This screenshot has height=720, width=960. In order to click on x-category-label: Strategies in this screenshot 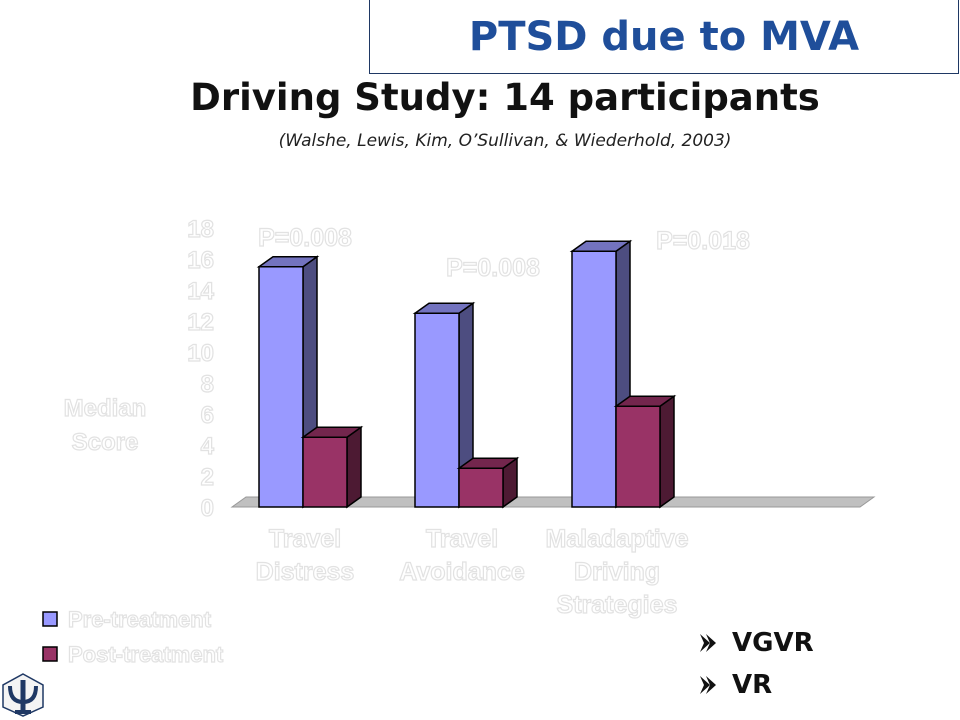, I will do `click(617, 605)`.